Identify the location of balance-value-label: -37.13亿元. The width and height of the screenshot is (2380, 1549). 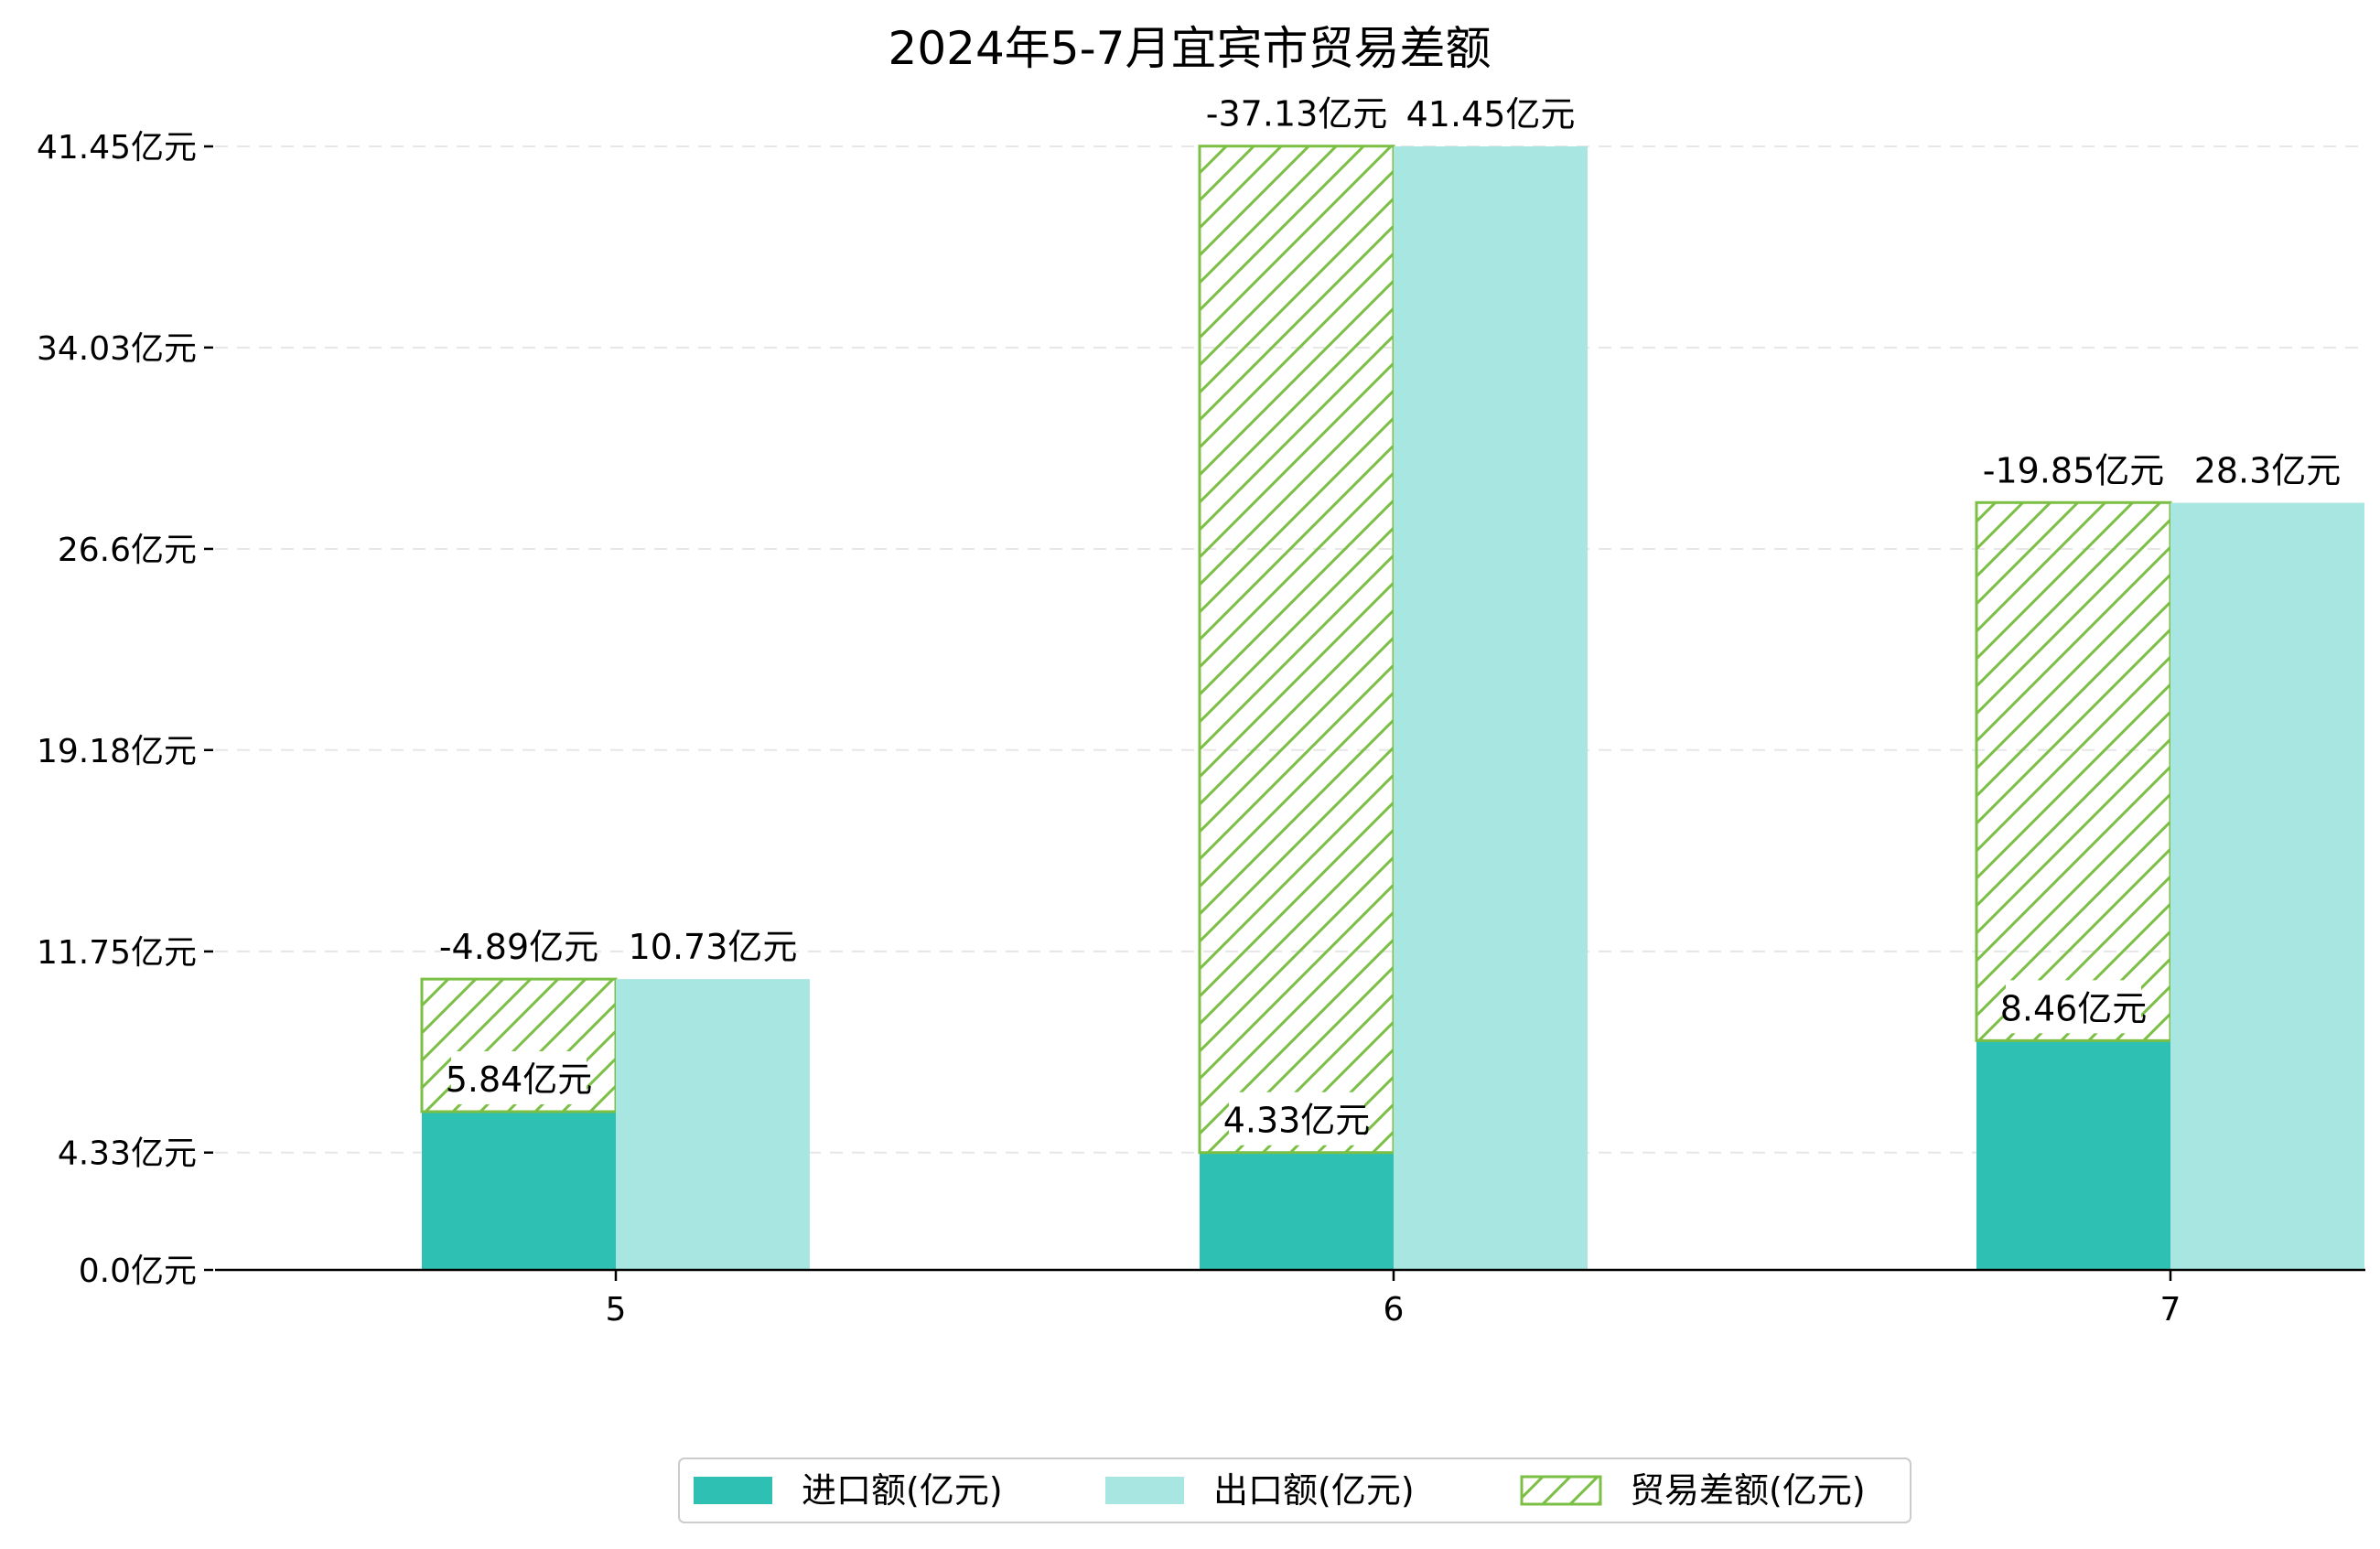
(1297, 114).